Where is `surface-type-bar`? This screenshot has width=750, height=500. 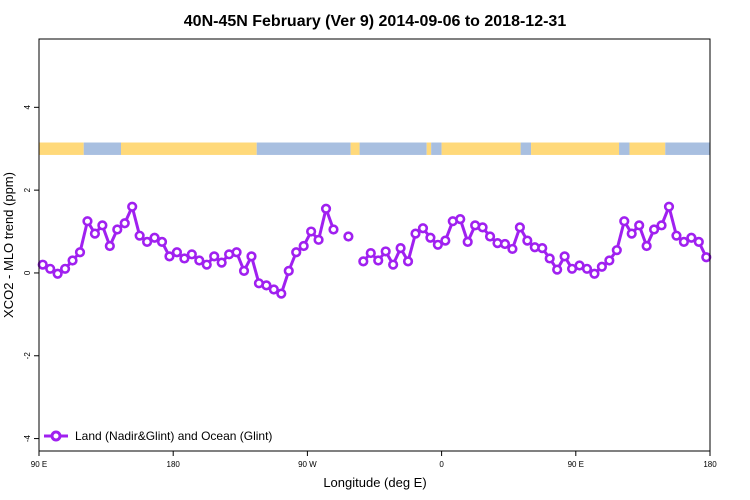 surface-type-bar is located at coordinates (374, 148).